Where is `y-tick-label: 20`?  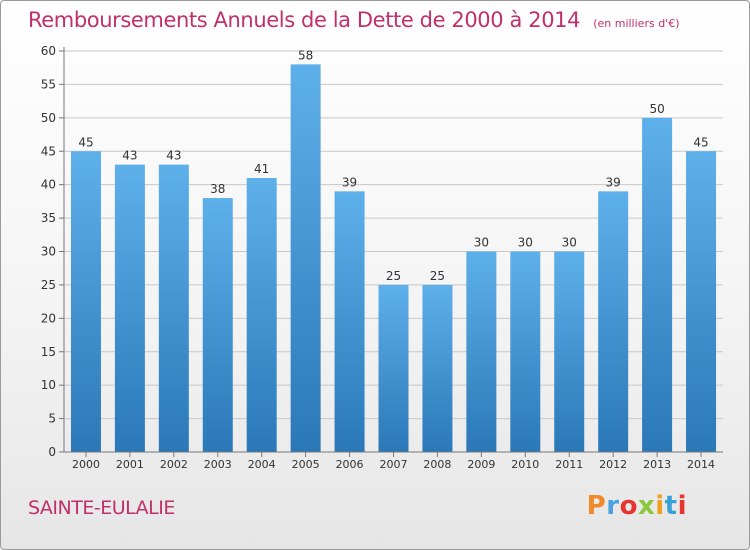
y-tick-label: 20 is located at coordinates (48, 318).